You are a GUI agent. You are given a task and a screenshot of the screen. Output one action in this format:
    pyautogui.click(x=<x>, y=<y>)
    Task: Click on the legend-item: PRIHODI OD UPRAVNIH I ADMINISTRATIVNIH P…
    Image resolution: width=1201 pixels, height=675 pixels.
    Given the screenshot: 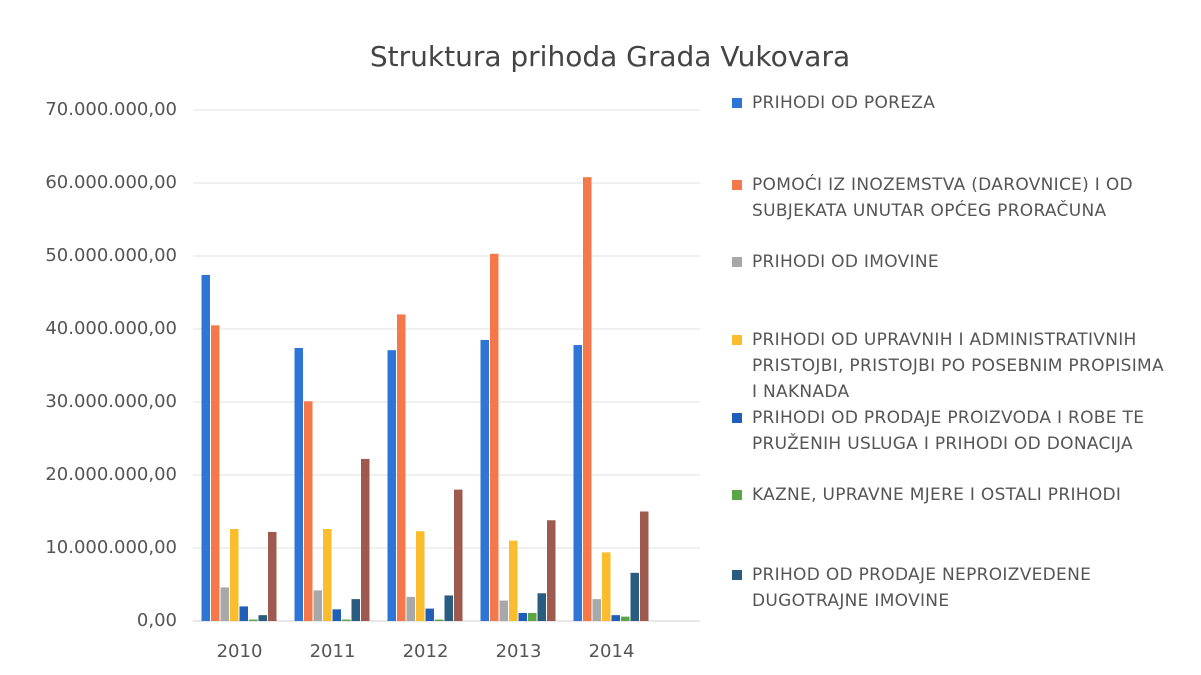 What is the action you would take?
    pyautogui.click(x=952, y=366)
    